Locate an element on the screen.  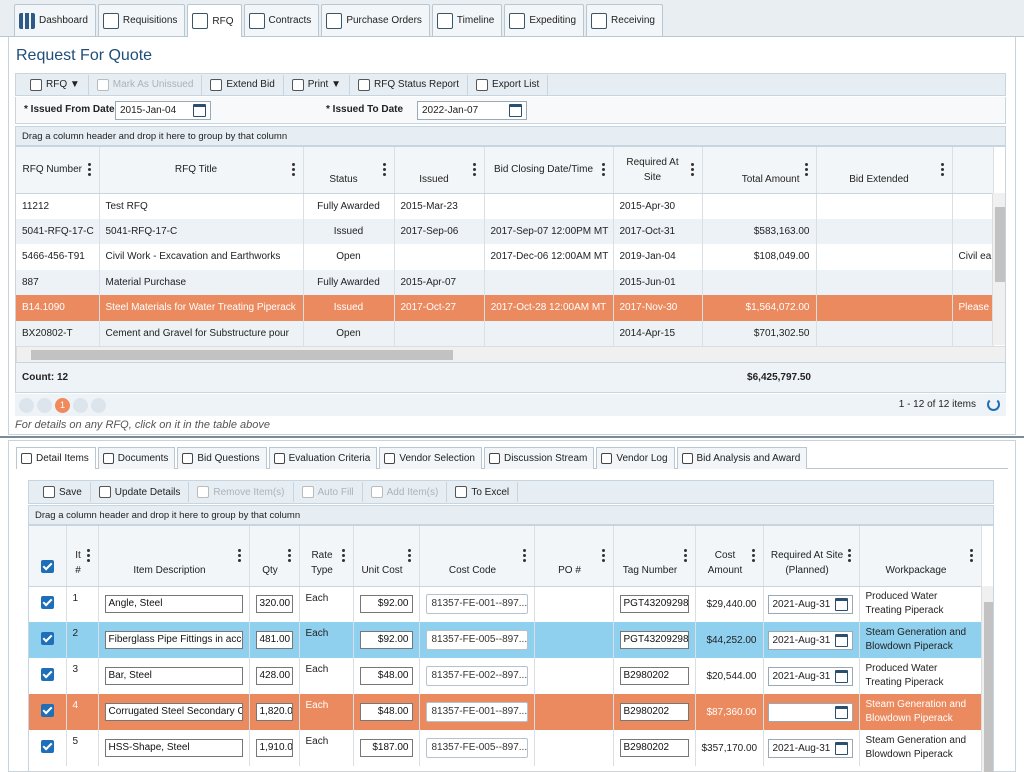
number-input: $187.00 is located at coordinates (386, 748).